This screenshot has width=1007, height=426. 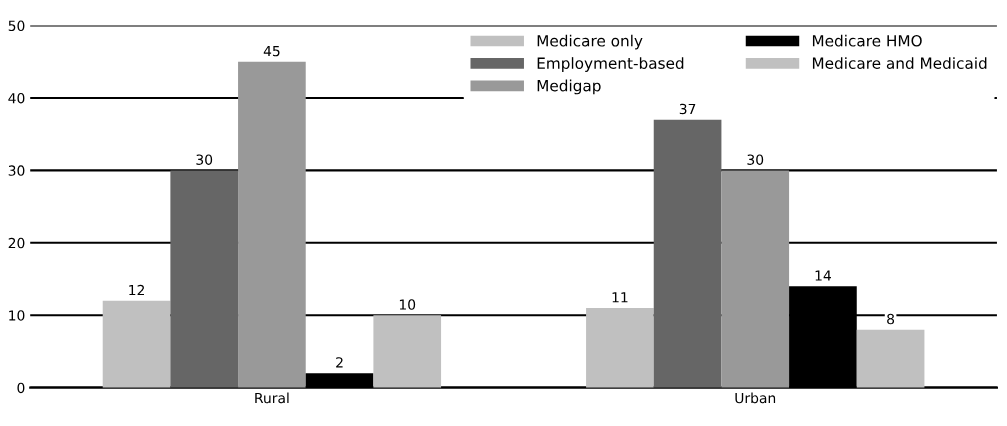 I want to click on legend-label: Employment-based, so click(x=610, y=64).